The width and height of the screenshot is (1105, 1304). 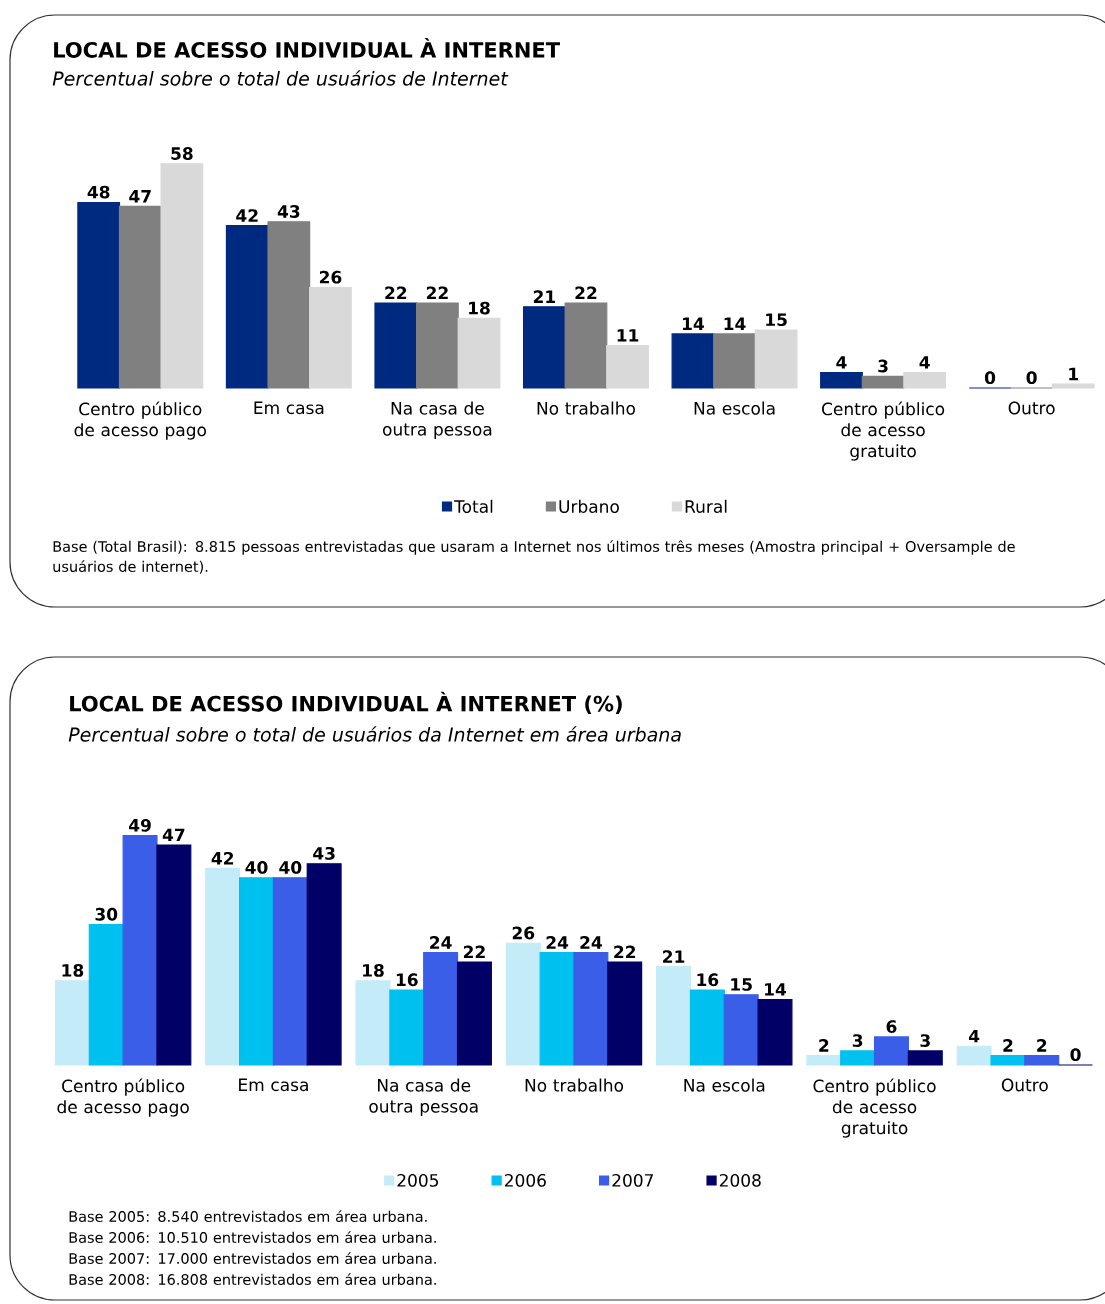 What do you see at coordinates (248, 1216) in the screenshot?
I see `text: Base 2005: 8.540 entrevistados em área urbana.` at bounding box center [248, 1216].